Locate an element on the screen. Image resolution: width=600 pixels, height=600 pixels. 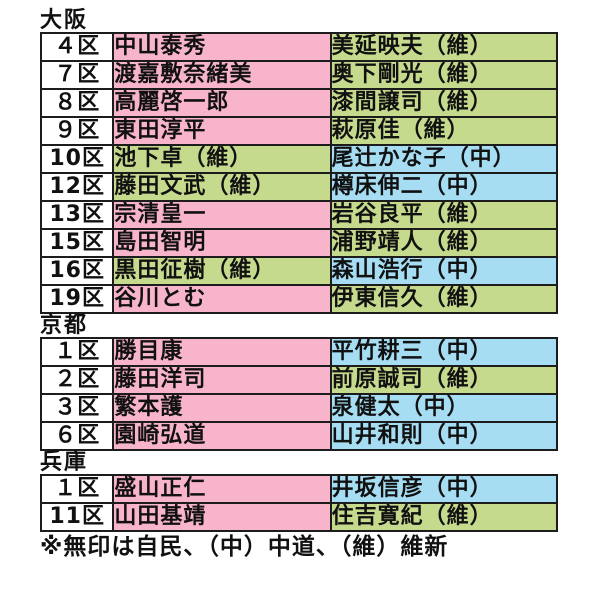
candidate-cell-left: 島田智明 is located at coordinates (222, 243).